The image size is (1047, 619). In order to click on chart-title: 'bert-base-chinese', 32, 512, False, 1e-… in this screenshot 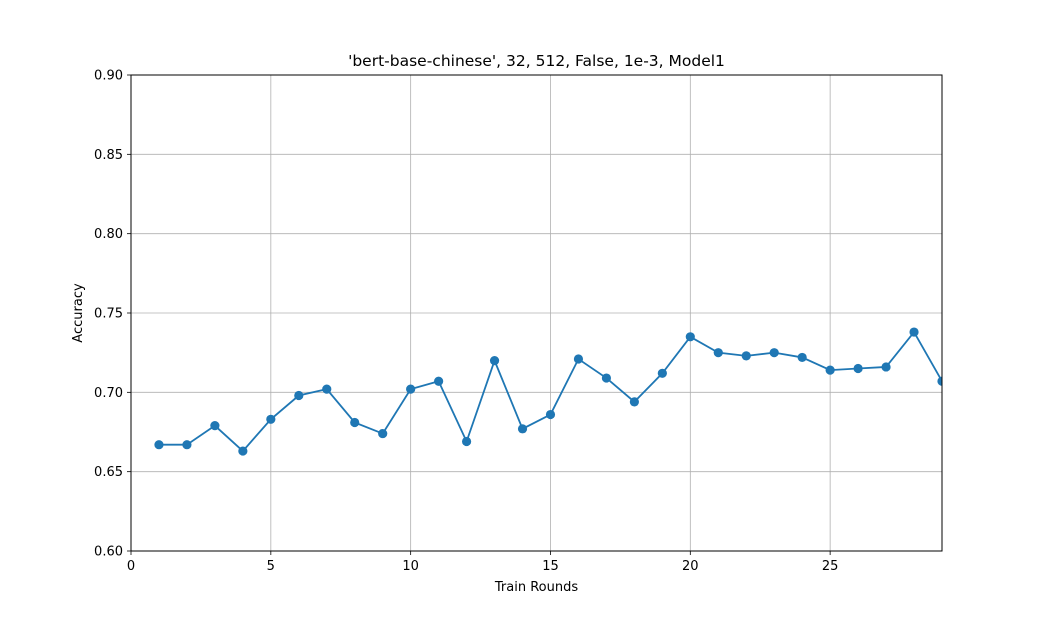, I will do `click(536, 61)`.